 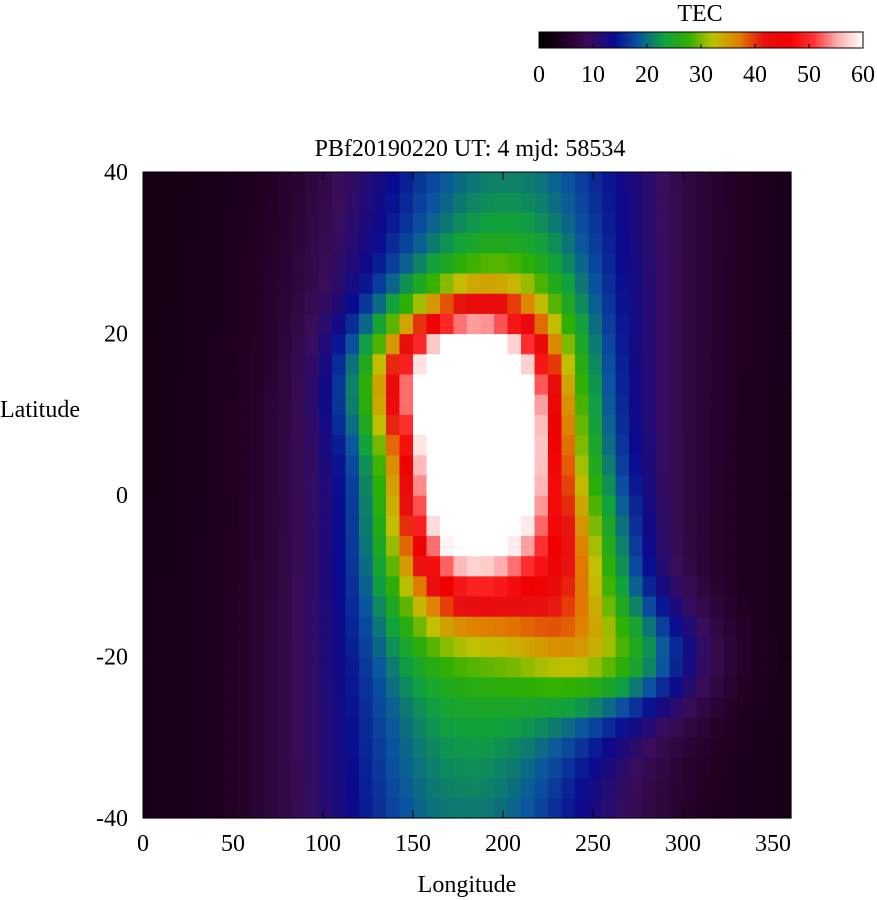 I want to click on y-axis-label: Latitude, so click(x=40, y=410).